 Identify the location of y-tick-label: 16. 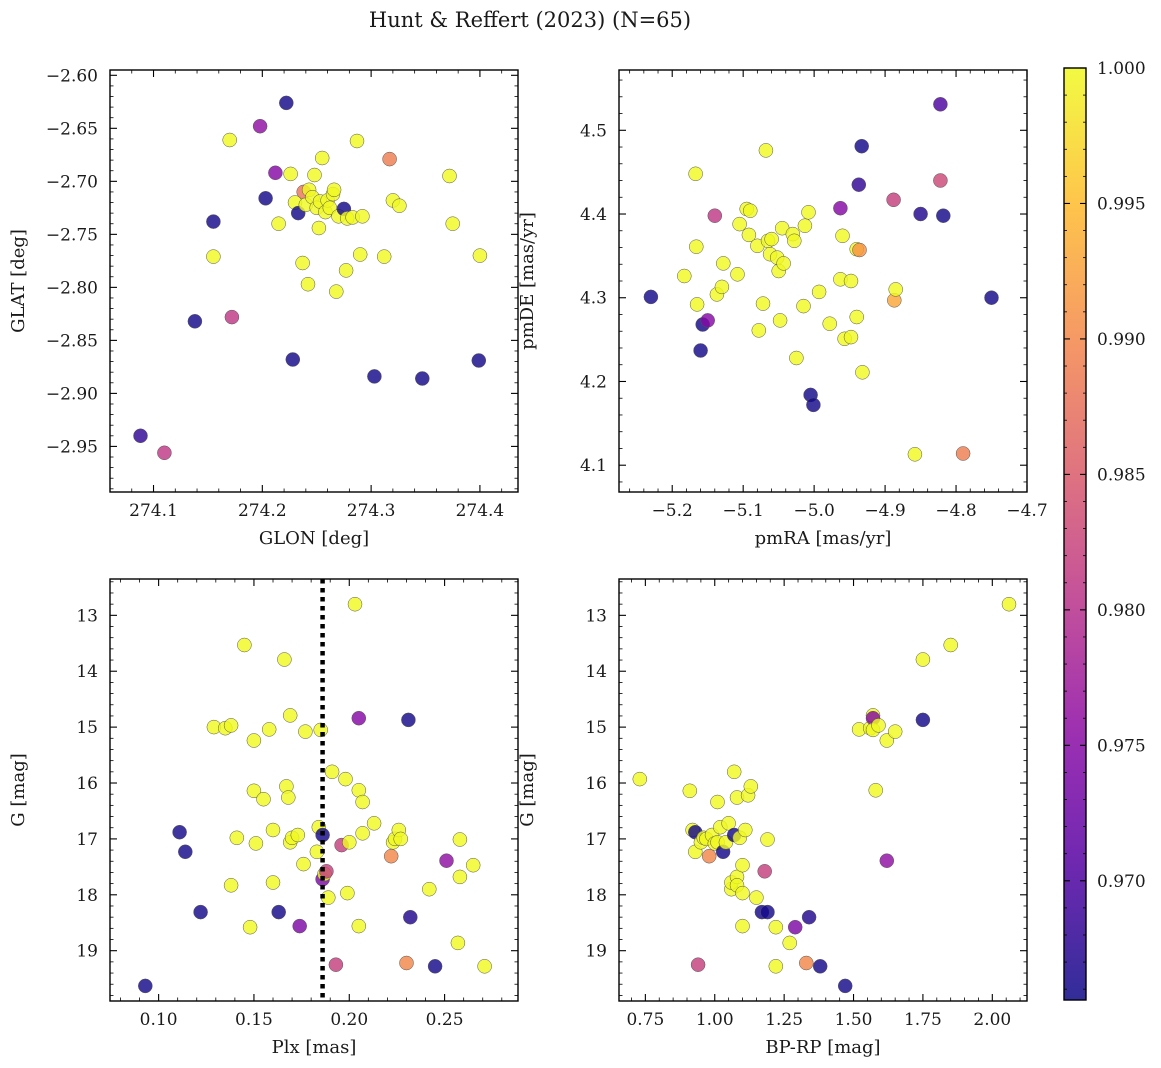
(596, 784).